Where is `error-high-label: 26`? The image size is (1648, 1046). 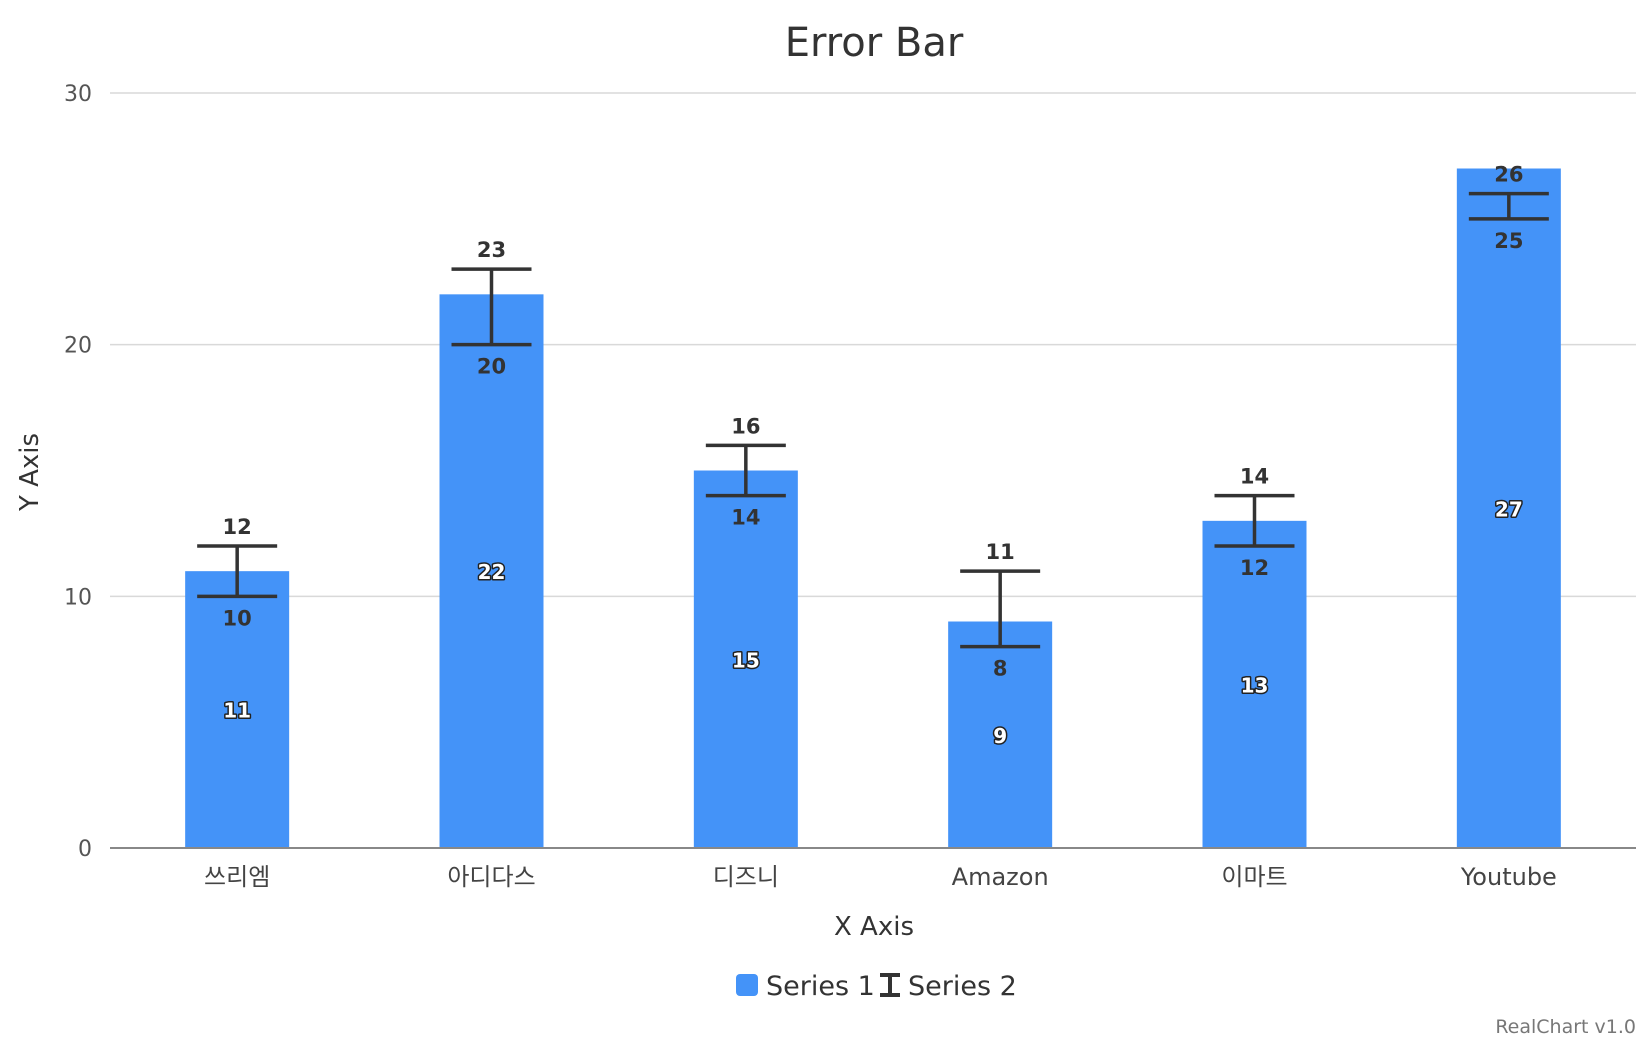 error-high-label: 26 is located at coordinates (1508, 175).